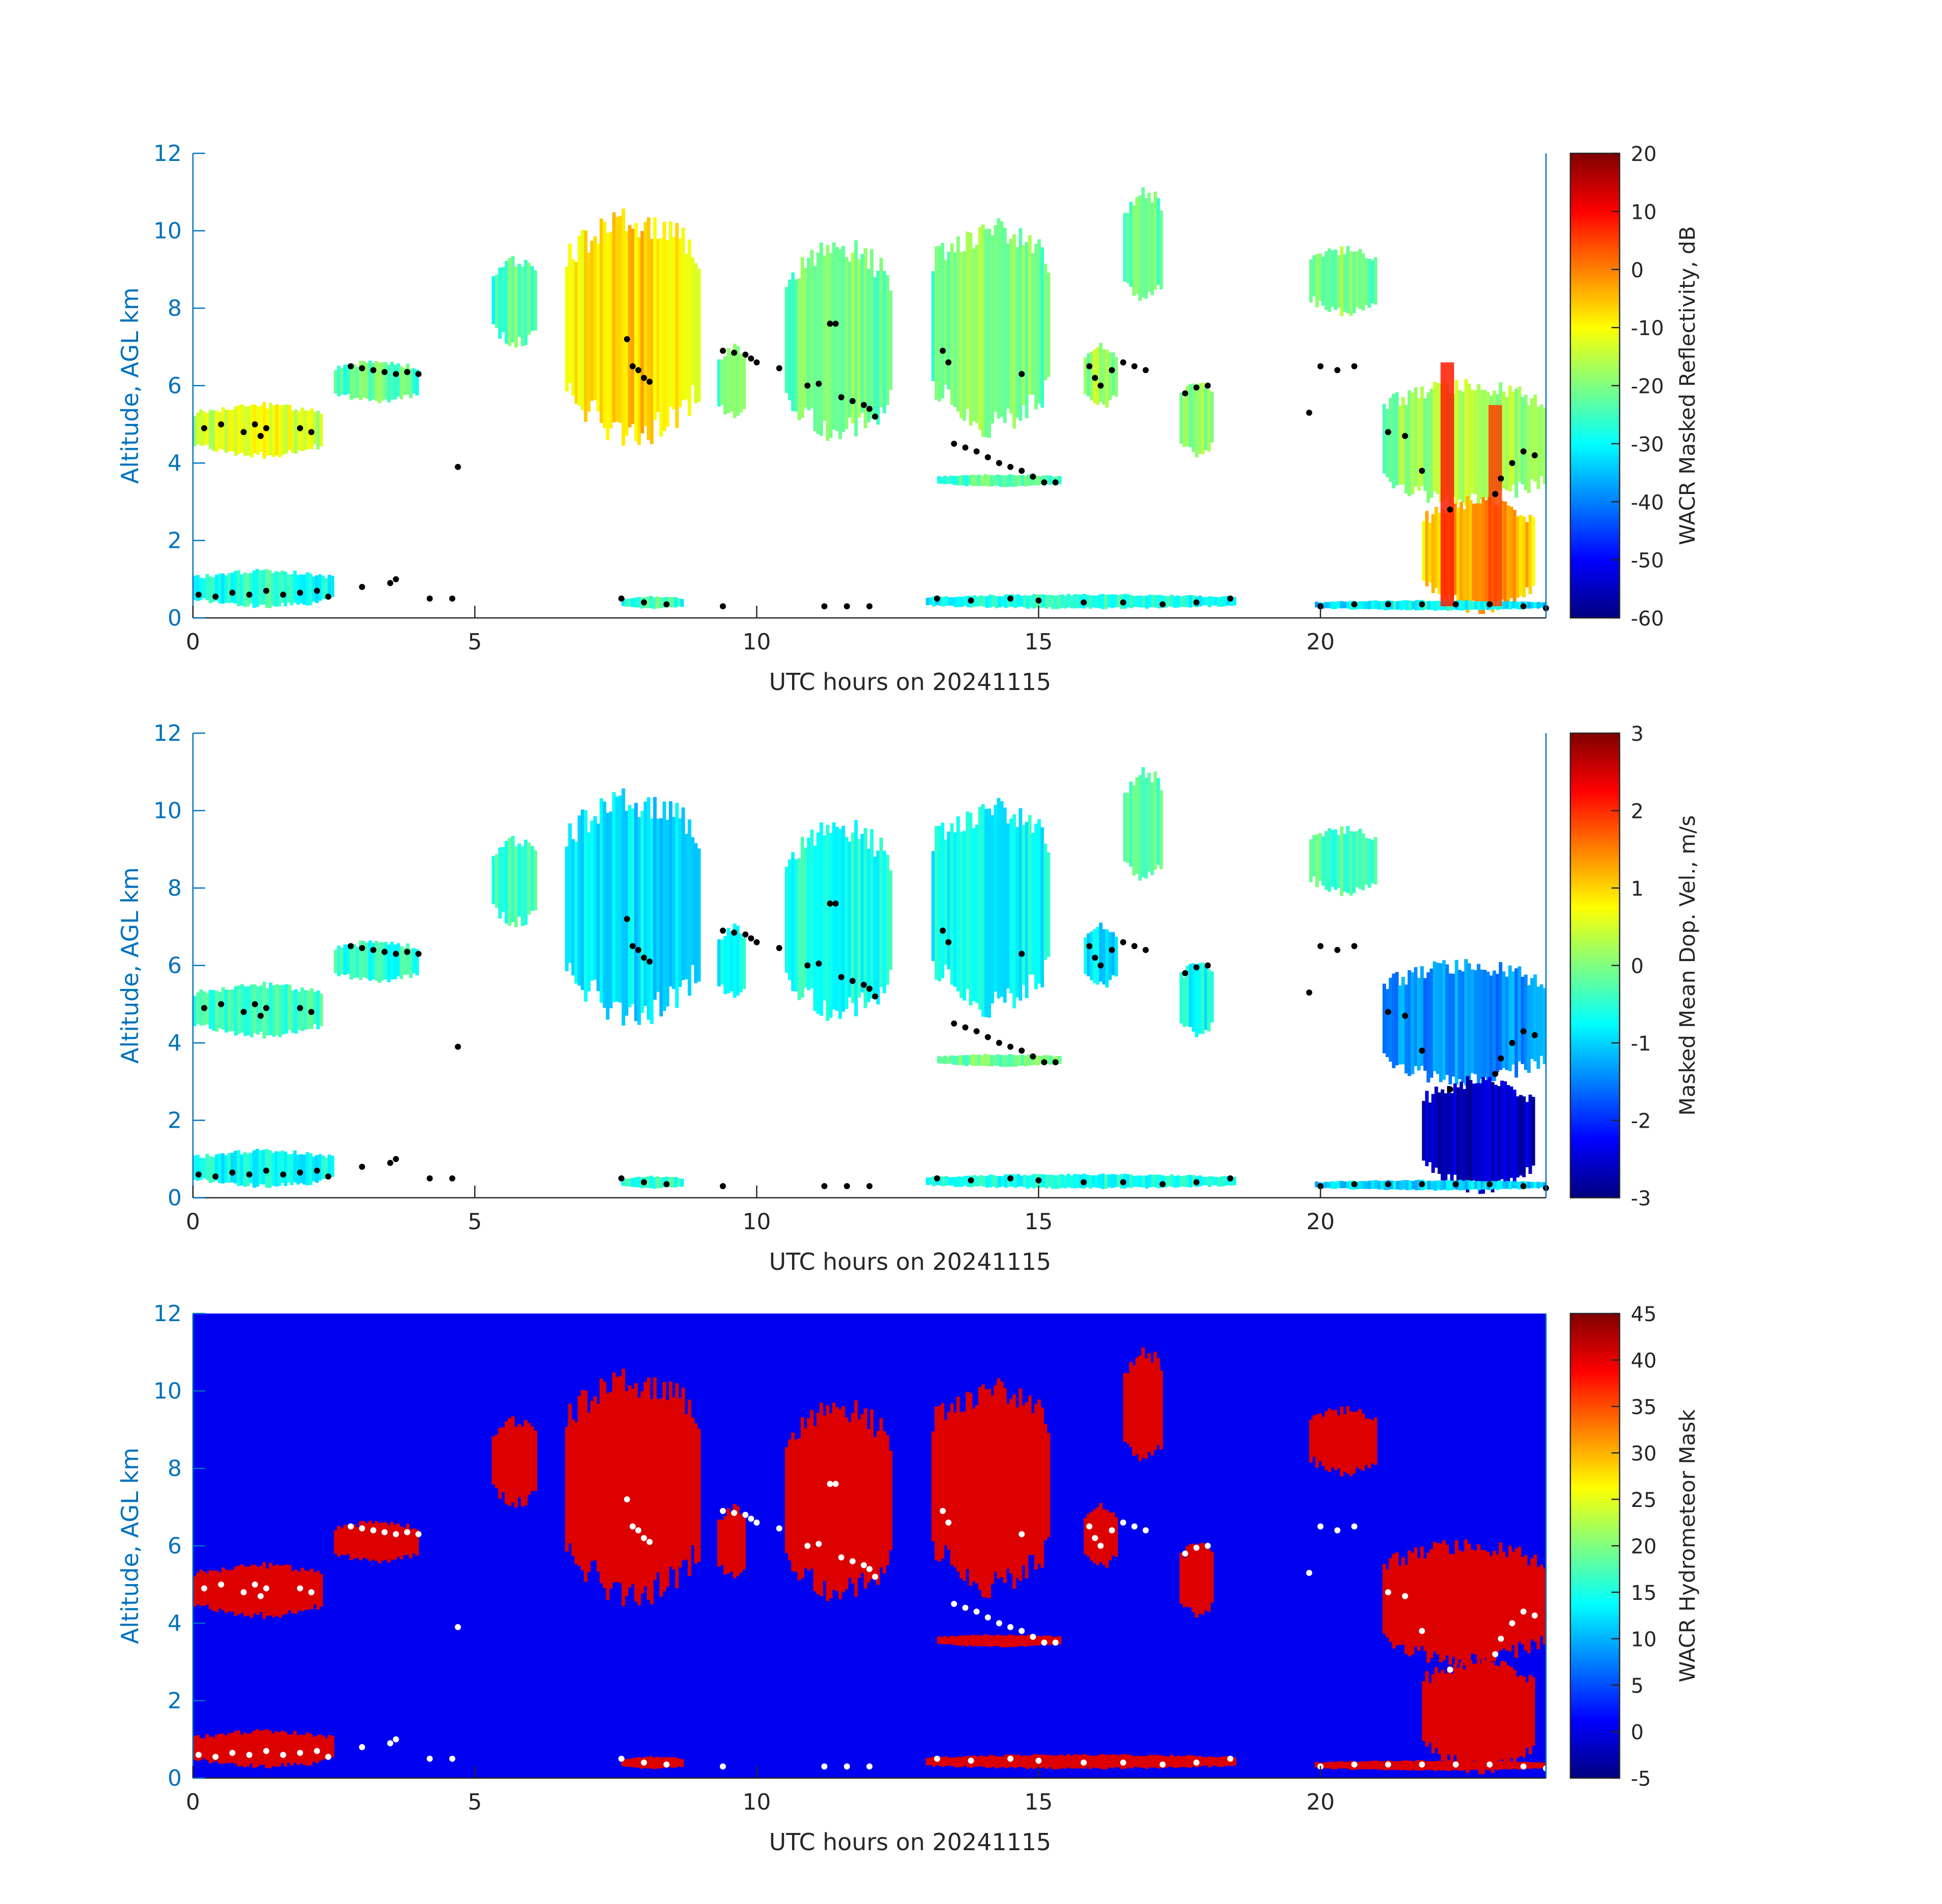  Describe the element at coordinates (1595, 966) in the screenshot. I see `colorbar-gradient` at that location.